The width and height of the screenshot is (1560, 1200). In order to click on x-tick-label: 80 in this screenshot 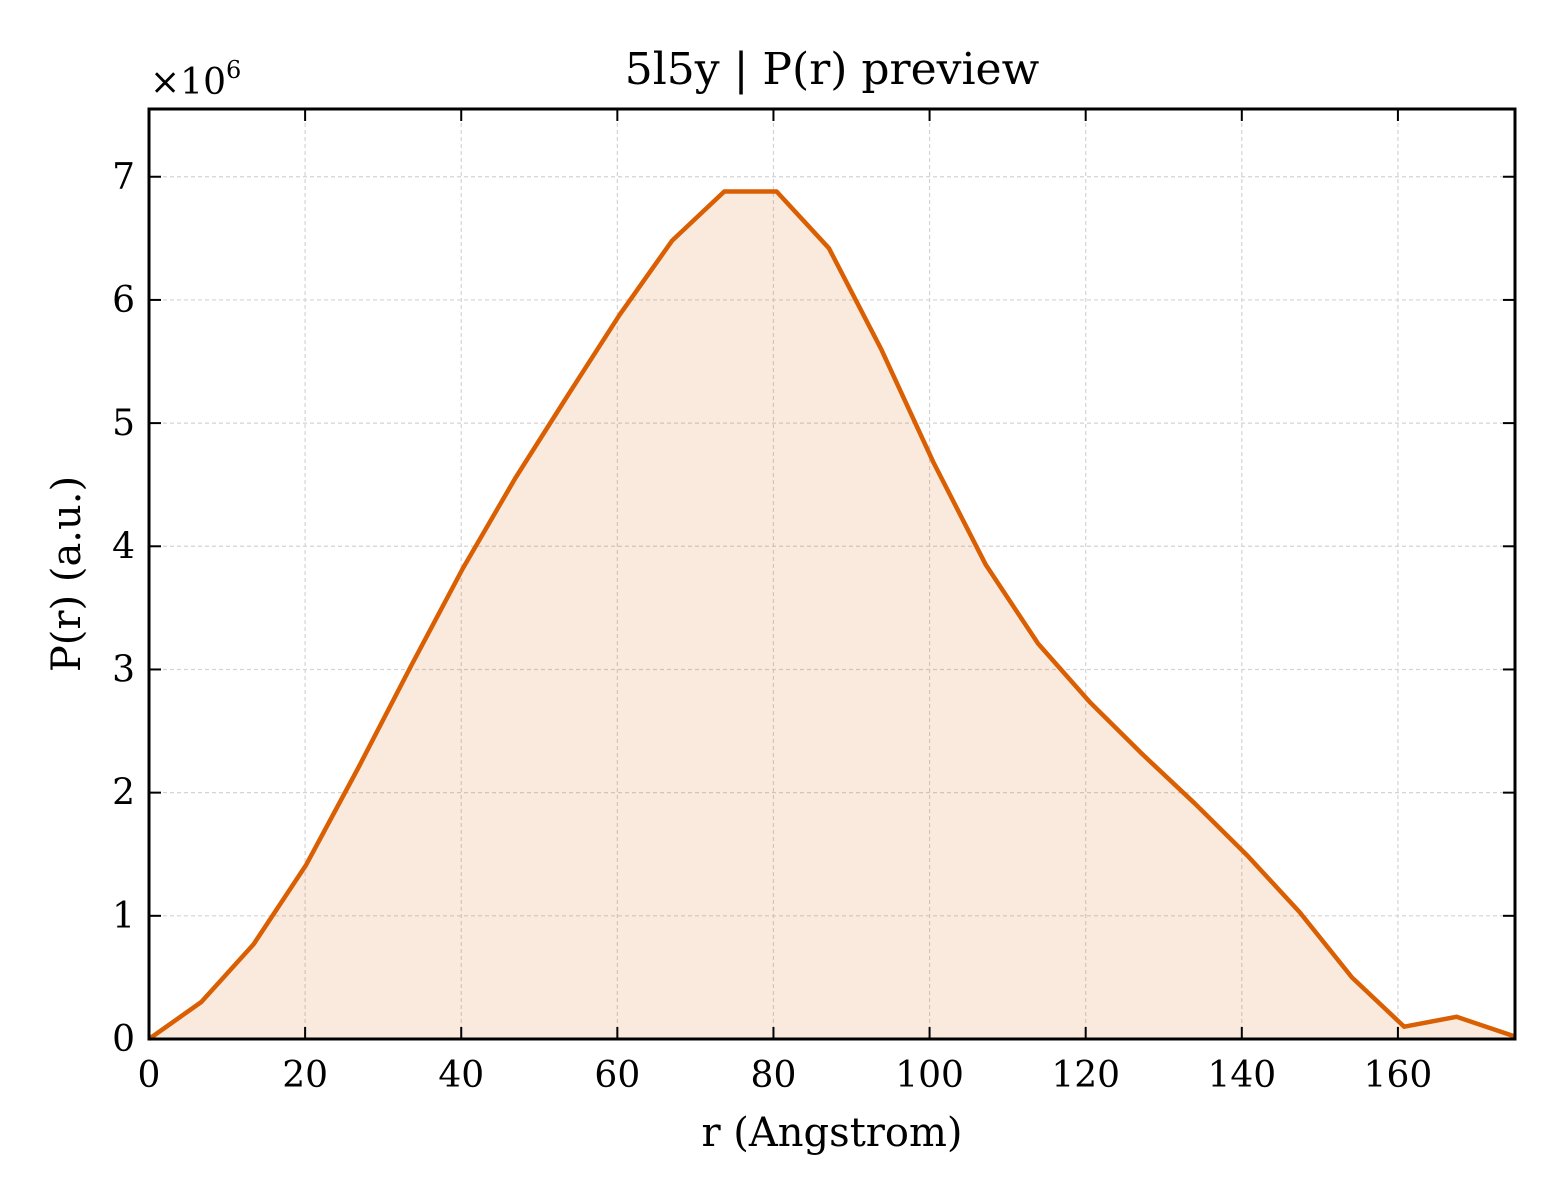, I will do `click(774, 1075)`.